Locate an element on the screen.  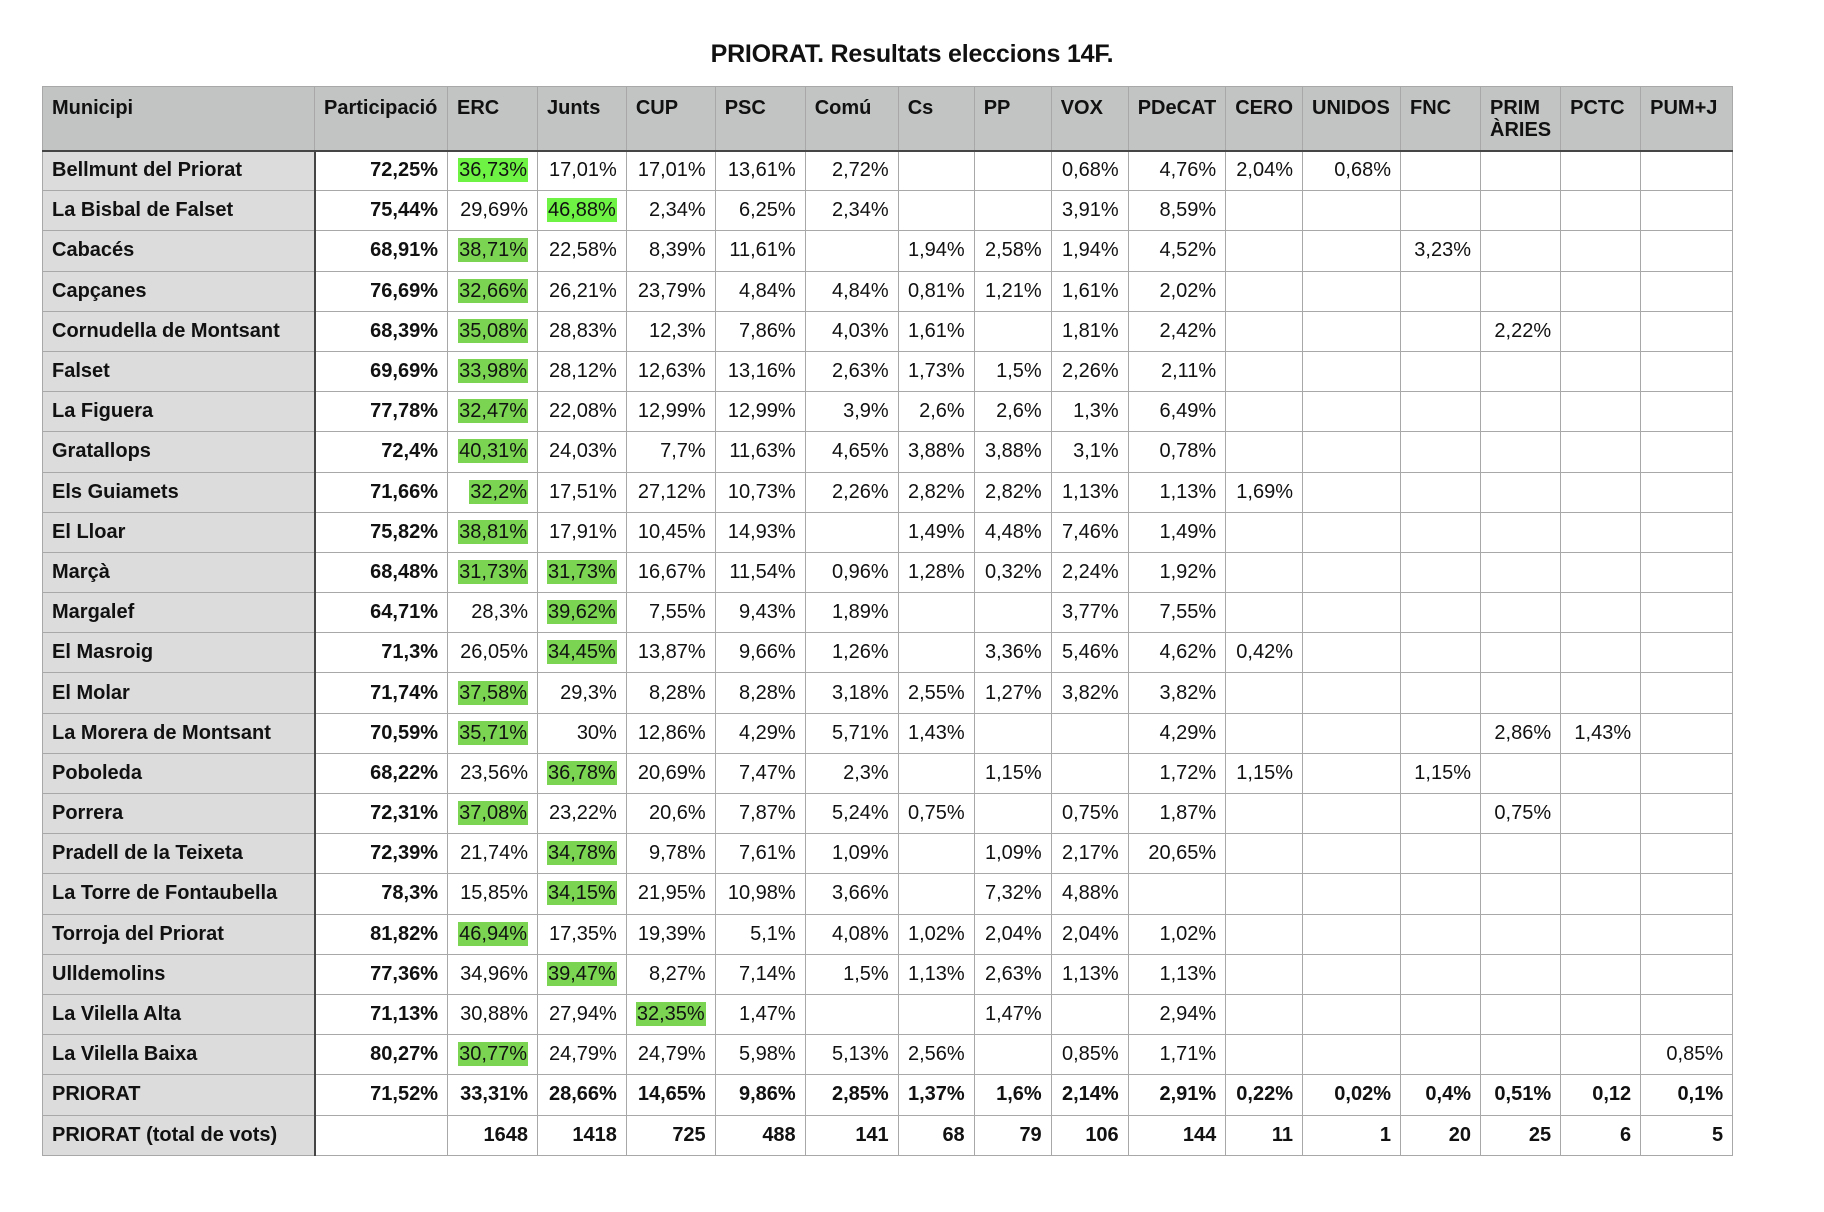
cell-value: 3,23% is located at coordinates (1443, 250).